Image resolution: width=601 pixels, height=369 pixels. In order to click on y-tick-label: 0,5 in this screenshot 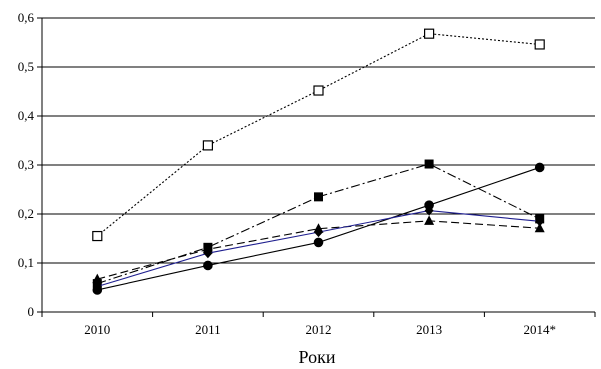, I will do `click(26, 66)`.